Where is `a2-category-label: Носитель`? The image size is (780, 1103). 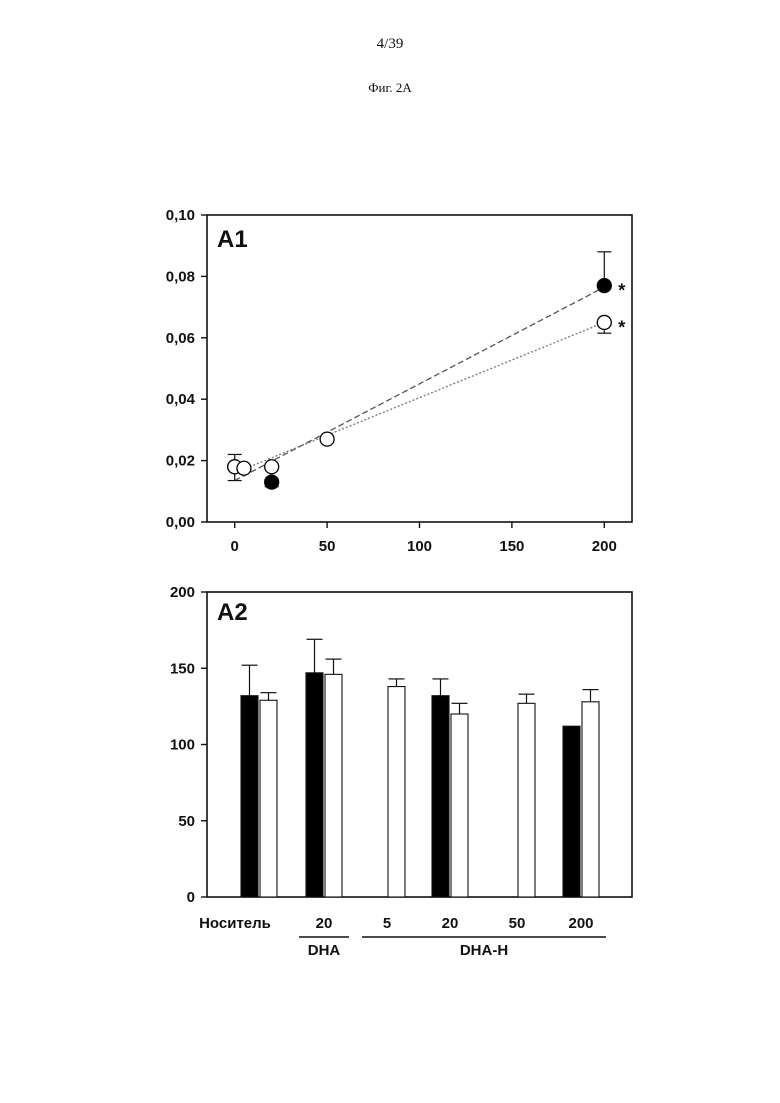
a2-category-label: Носитель is located at coordinates (235, 923).